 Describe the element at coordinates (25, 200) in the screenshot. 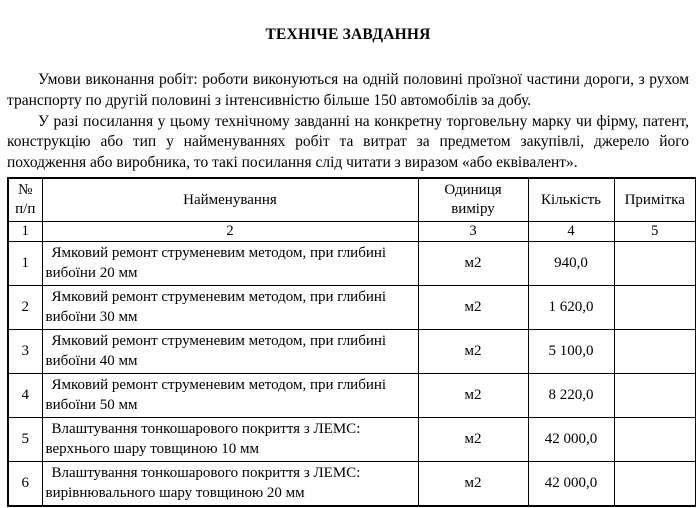

I see `column-header-row-number: № п/п` at that location.